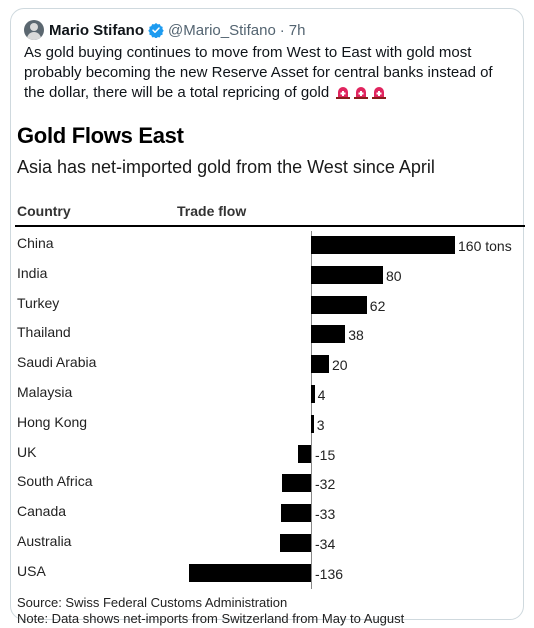 This screenshot has width=534, height=628. What do you see at coordinates (329, 573) in the screenshot?
I see `value-label: -136` at bounding box center [329, 573].